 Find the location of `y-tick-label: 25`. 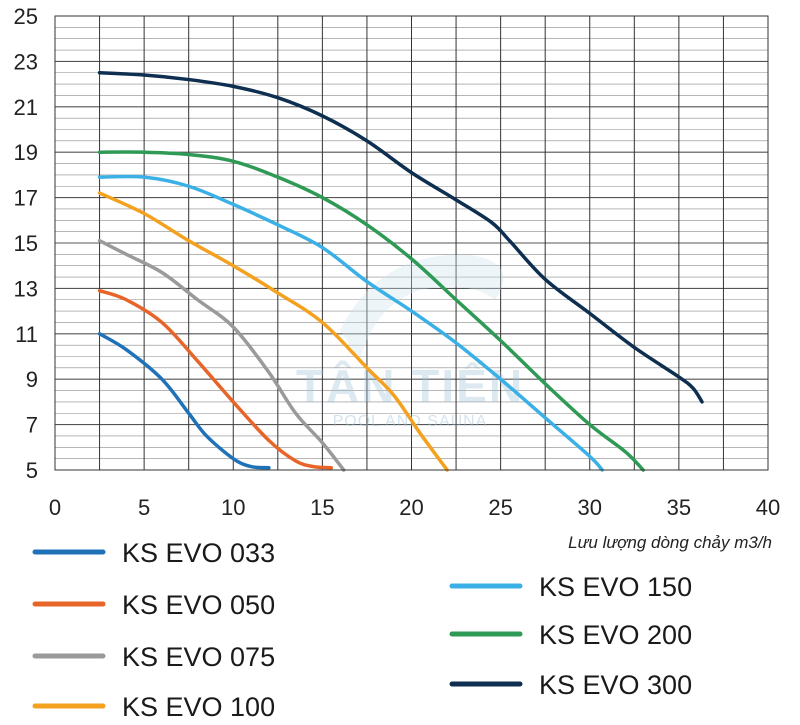

y-tick-label: 25 is located at coordinates (26, 16).